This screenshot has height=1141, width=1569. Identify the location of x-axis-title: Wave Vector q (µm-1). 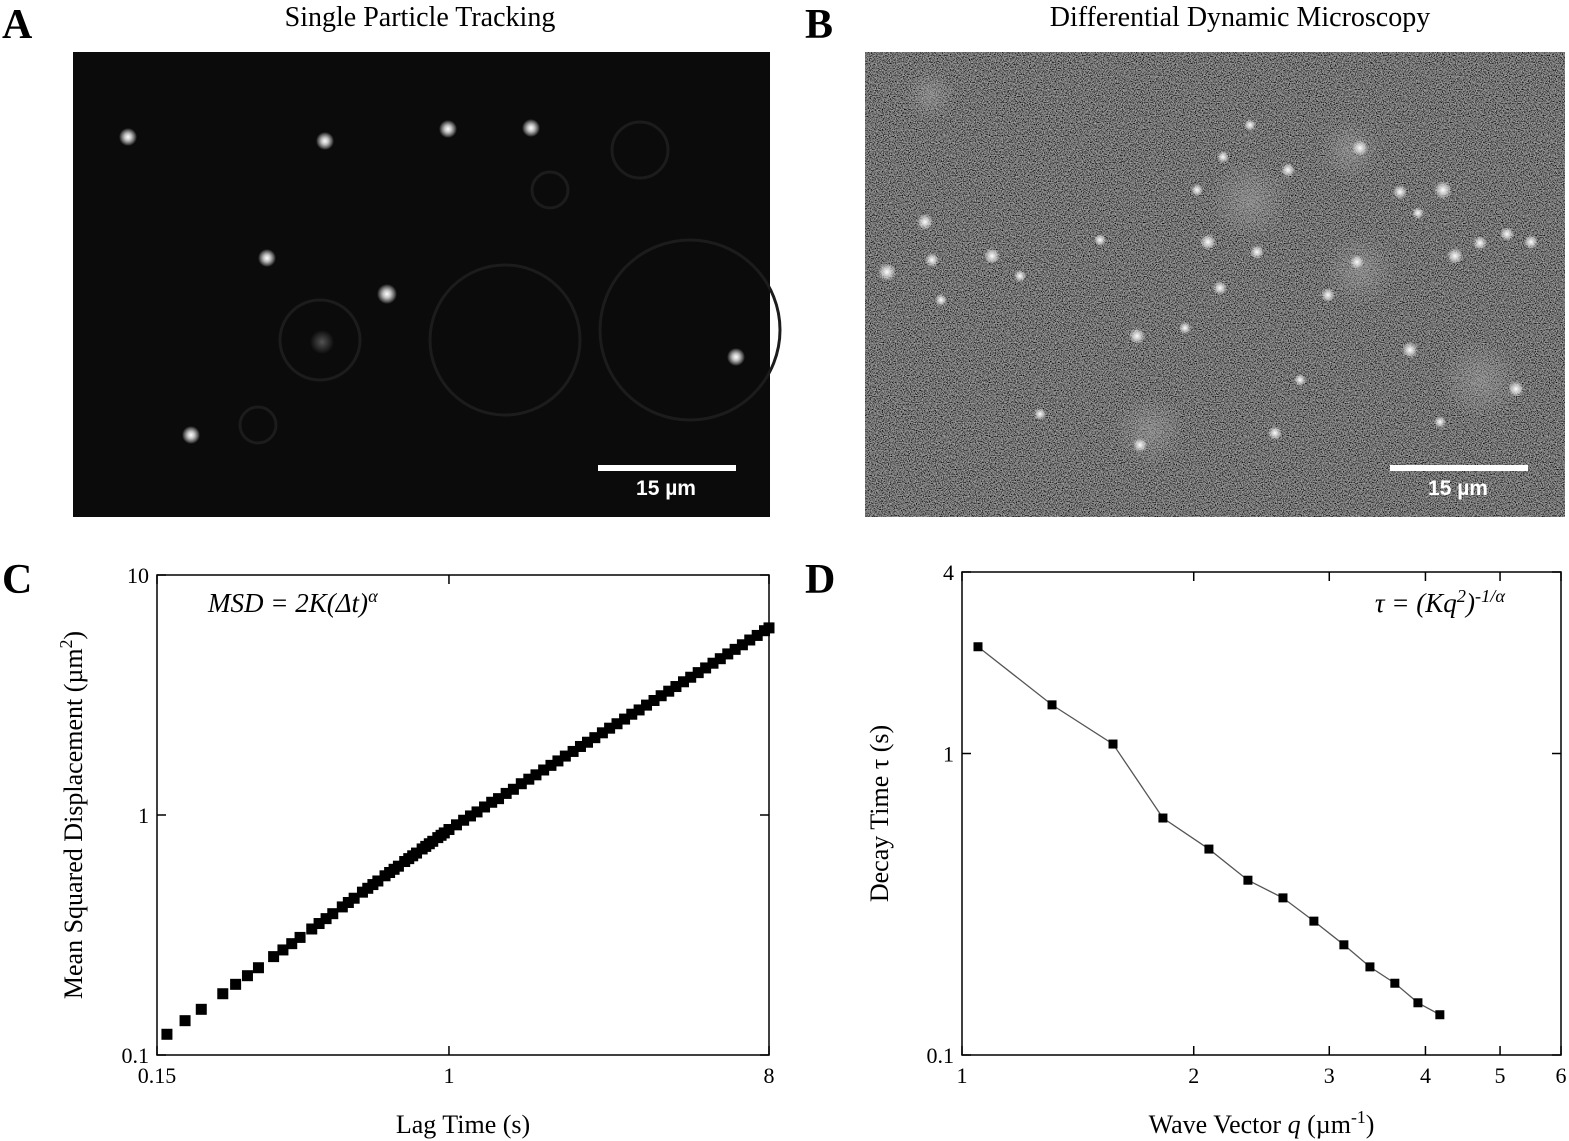
(1262, 1123).